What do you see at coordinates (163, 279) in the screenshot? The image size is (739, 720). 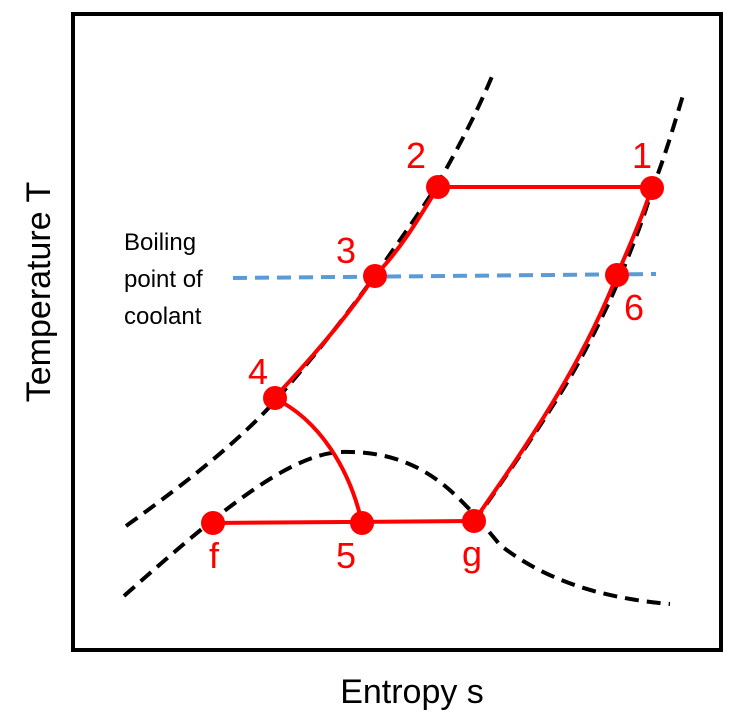 I see `boiling-note-line2: point of` at bounding box center [163, 279].